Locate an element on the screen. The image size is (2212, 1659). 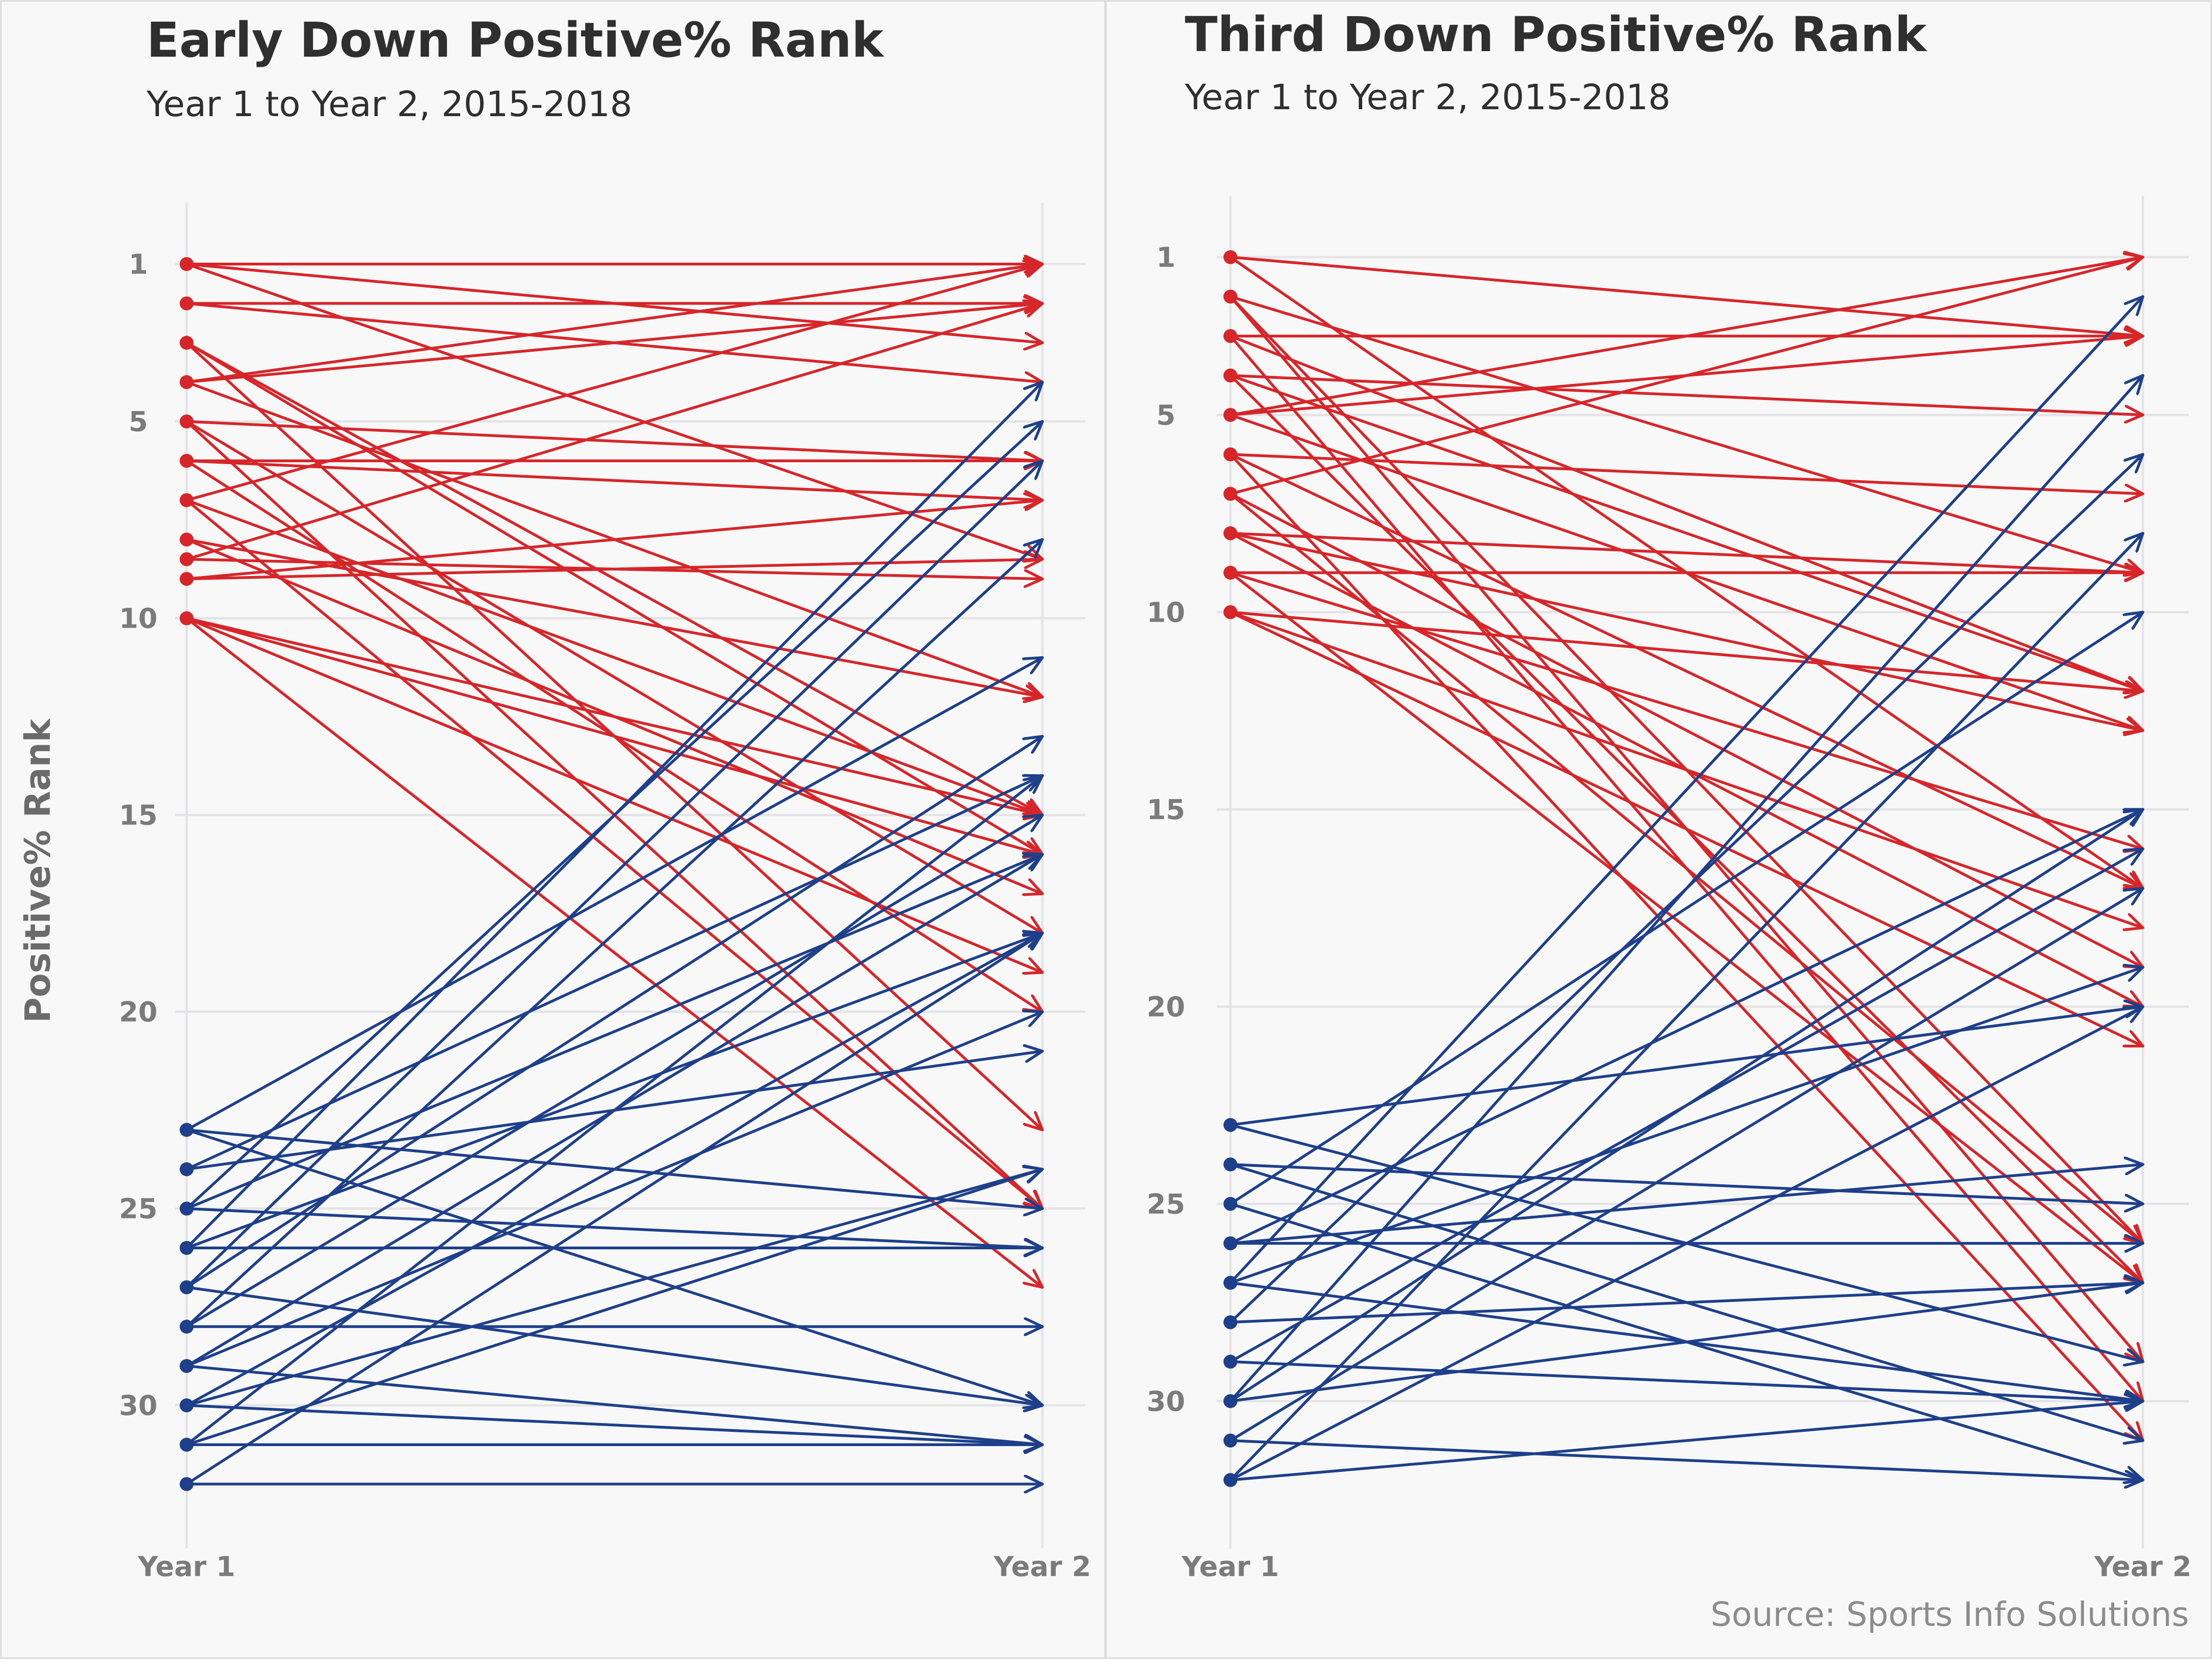
early-down-x-tick-year1: Year 1 is located at coordinates (186, 1567).